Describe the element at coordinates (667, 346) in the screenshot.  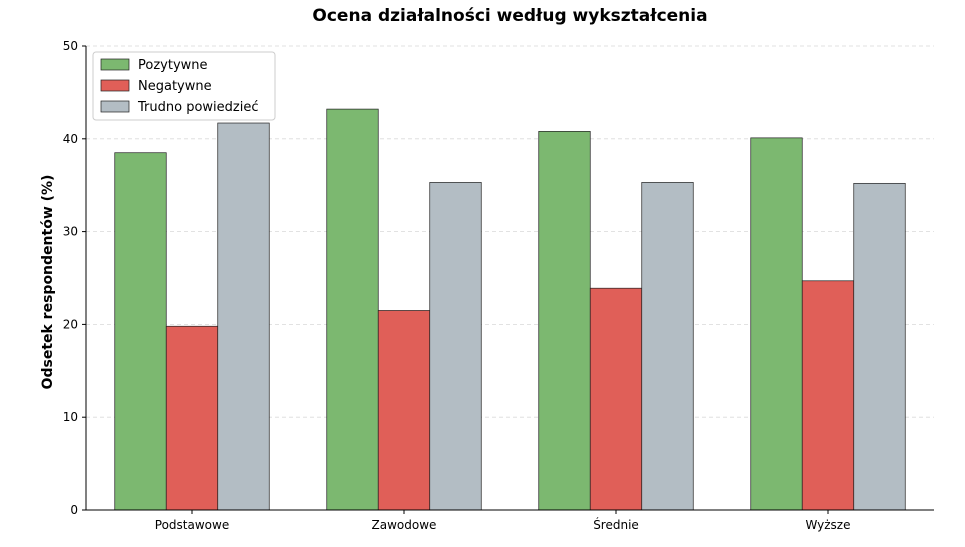
I see `bar-trudno-powiedzieć-2` at that location.